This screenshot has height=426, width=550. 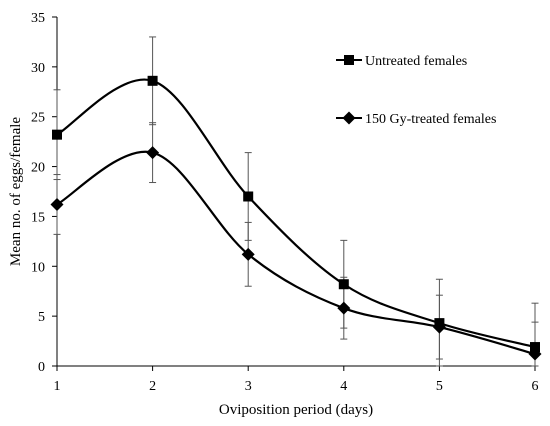 I want to click on y-tick-label: 35, so click(x=38, y=18).